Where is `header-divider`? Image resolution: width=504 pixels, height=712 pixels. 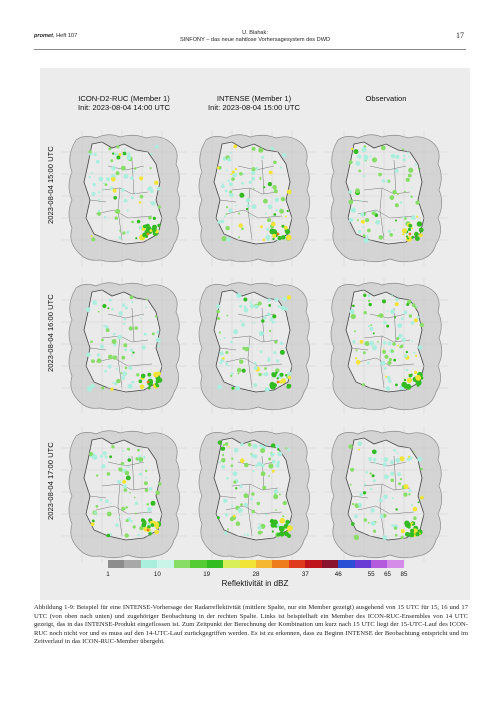
header-divider is located at coordinates (250, 49).